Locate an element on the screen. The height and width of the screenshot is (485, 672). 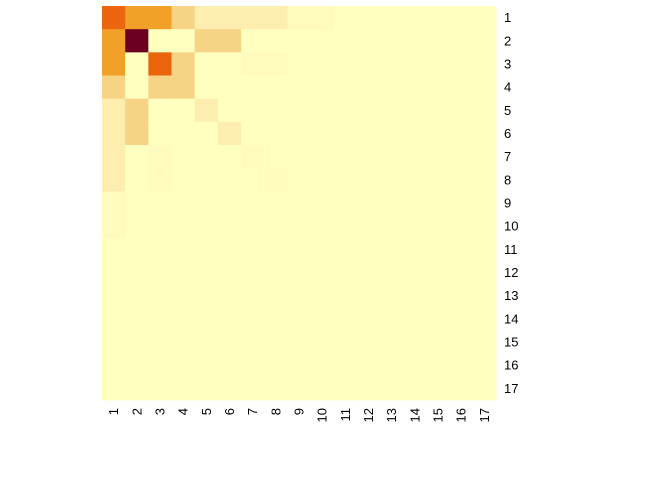
heatmap-cell-r17-c9 is located at coordinates (299, 388).